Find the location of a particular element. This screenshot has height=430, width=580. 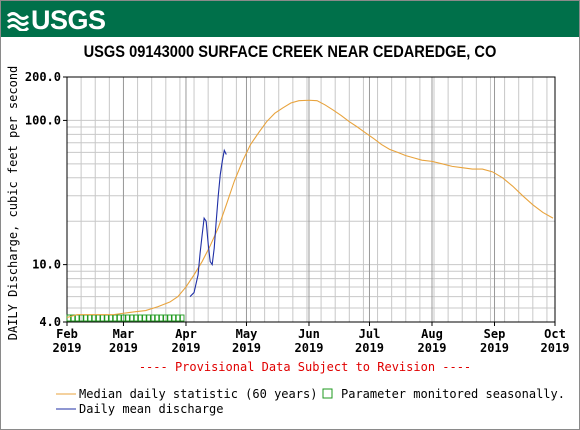

seasonal-monitoring-bar is located at coordinates (125, 318).